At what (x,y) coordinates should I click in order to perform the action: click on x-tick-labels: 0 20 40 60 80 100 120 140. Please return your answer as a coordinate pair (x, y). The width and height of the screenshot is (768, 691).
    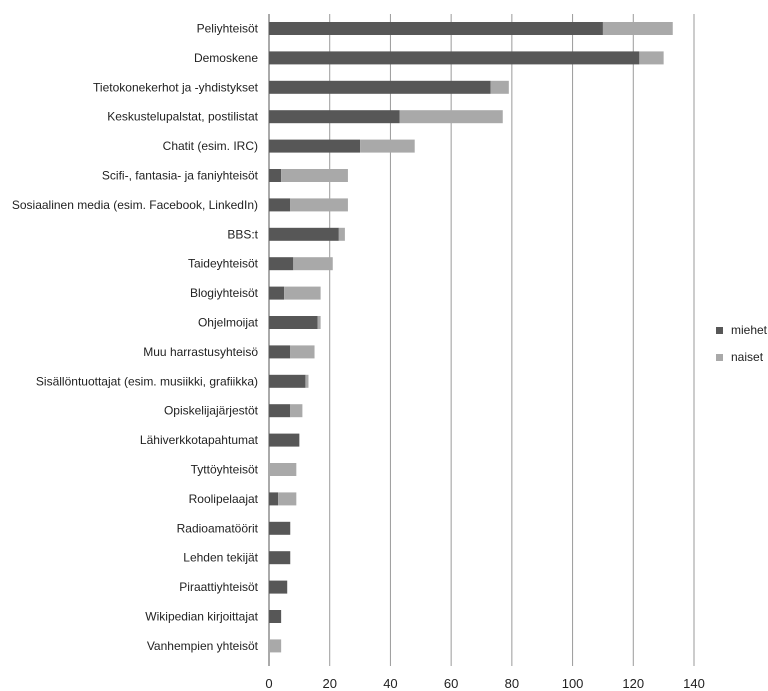
    Looking at the image, I should click on (484, 683).